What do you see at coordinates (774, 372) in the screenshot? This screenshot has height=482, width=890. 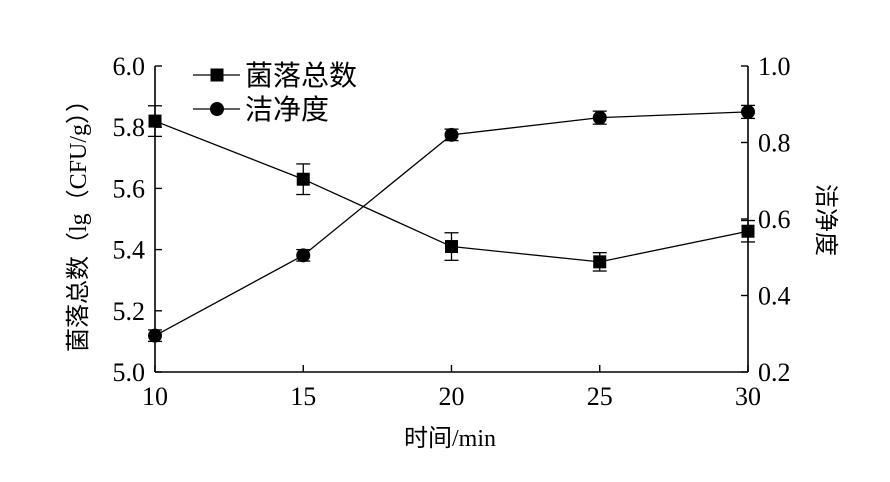 I see `y-right-tick-label: 0.2` at bounding box center [774, 372].